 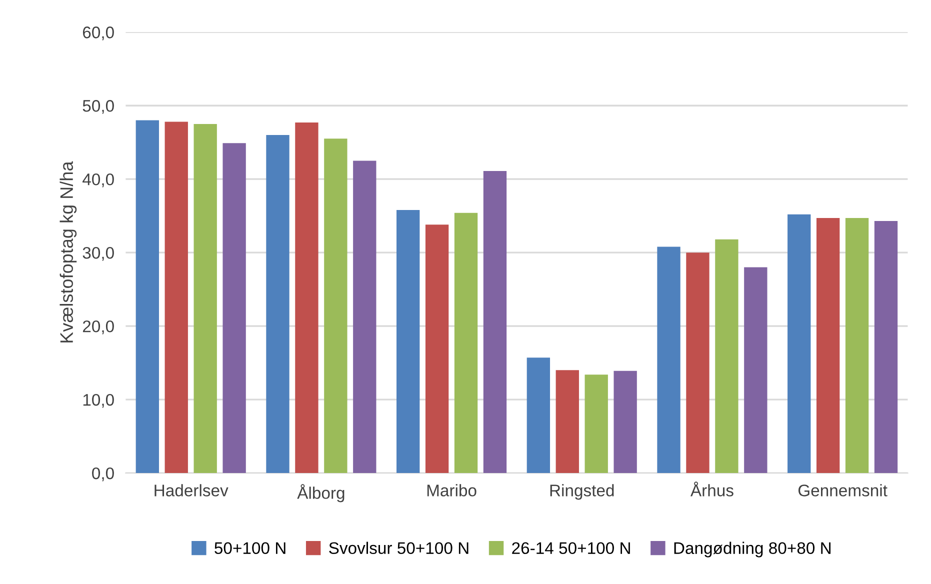 I want to click on legend-label: 26-14 50+100 N, so click(x=571, y=548).